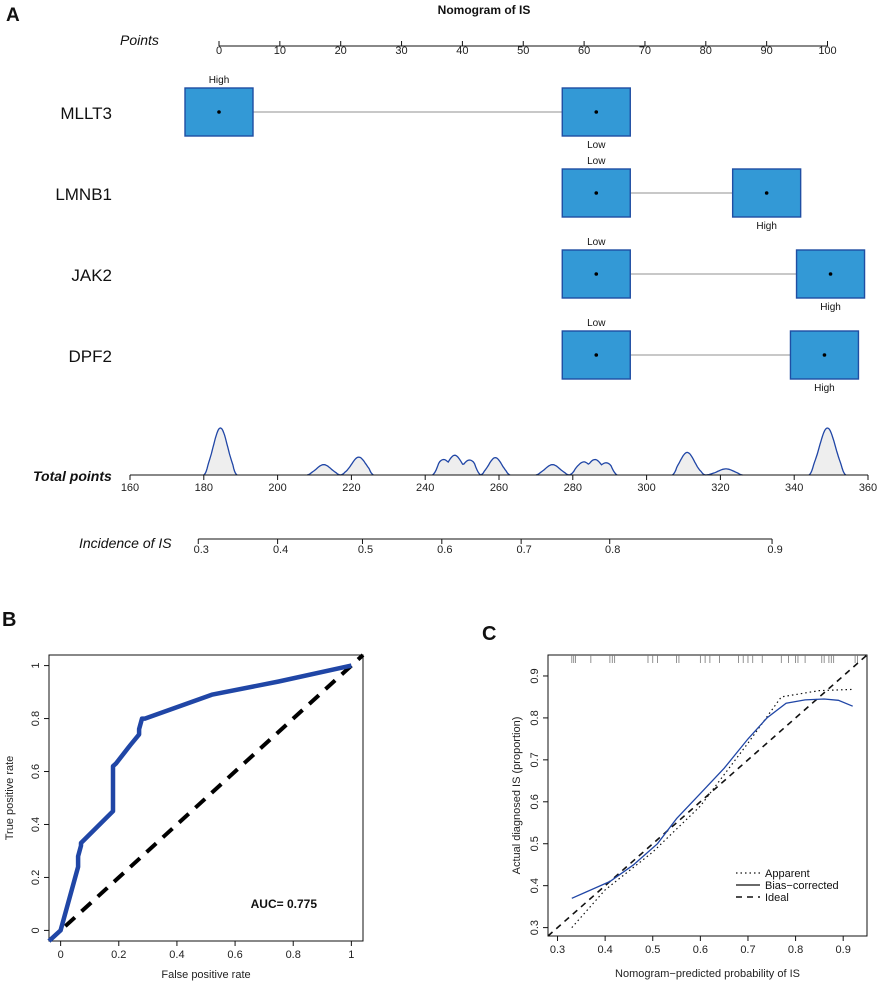 The width and height of the screenshot is (879, 984). What do you see at coordinates (341, 51) in the screenshot?
I see `points-tick-label: 20` at bounding box center [341, 51].